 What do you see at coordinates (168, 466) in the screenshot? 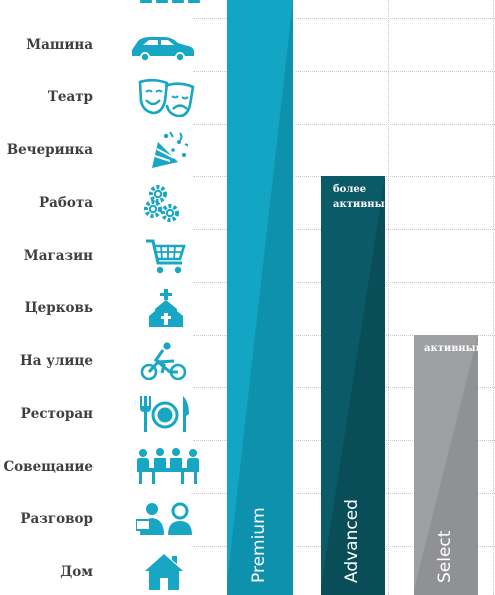
I see `meeting-icon` at bounding box center [168, 466].